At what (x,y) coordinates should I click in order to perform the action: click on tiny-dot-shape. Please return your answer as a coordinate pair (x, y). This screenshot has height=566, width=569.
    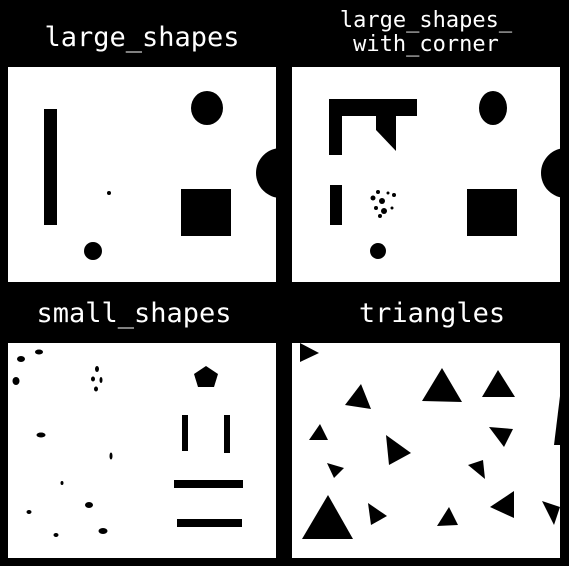
    Looking at the image, I should click on (109, 193).